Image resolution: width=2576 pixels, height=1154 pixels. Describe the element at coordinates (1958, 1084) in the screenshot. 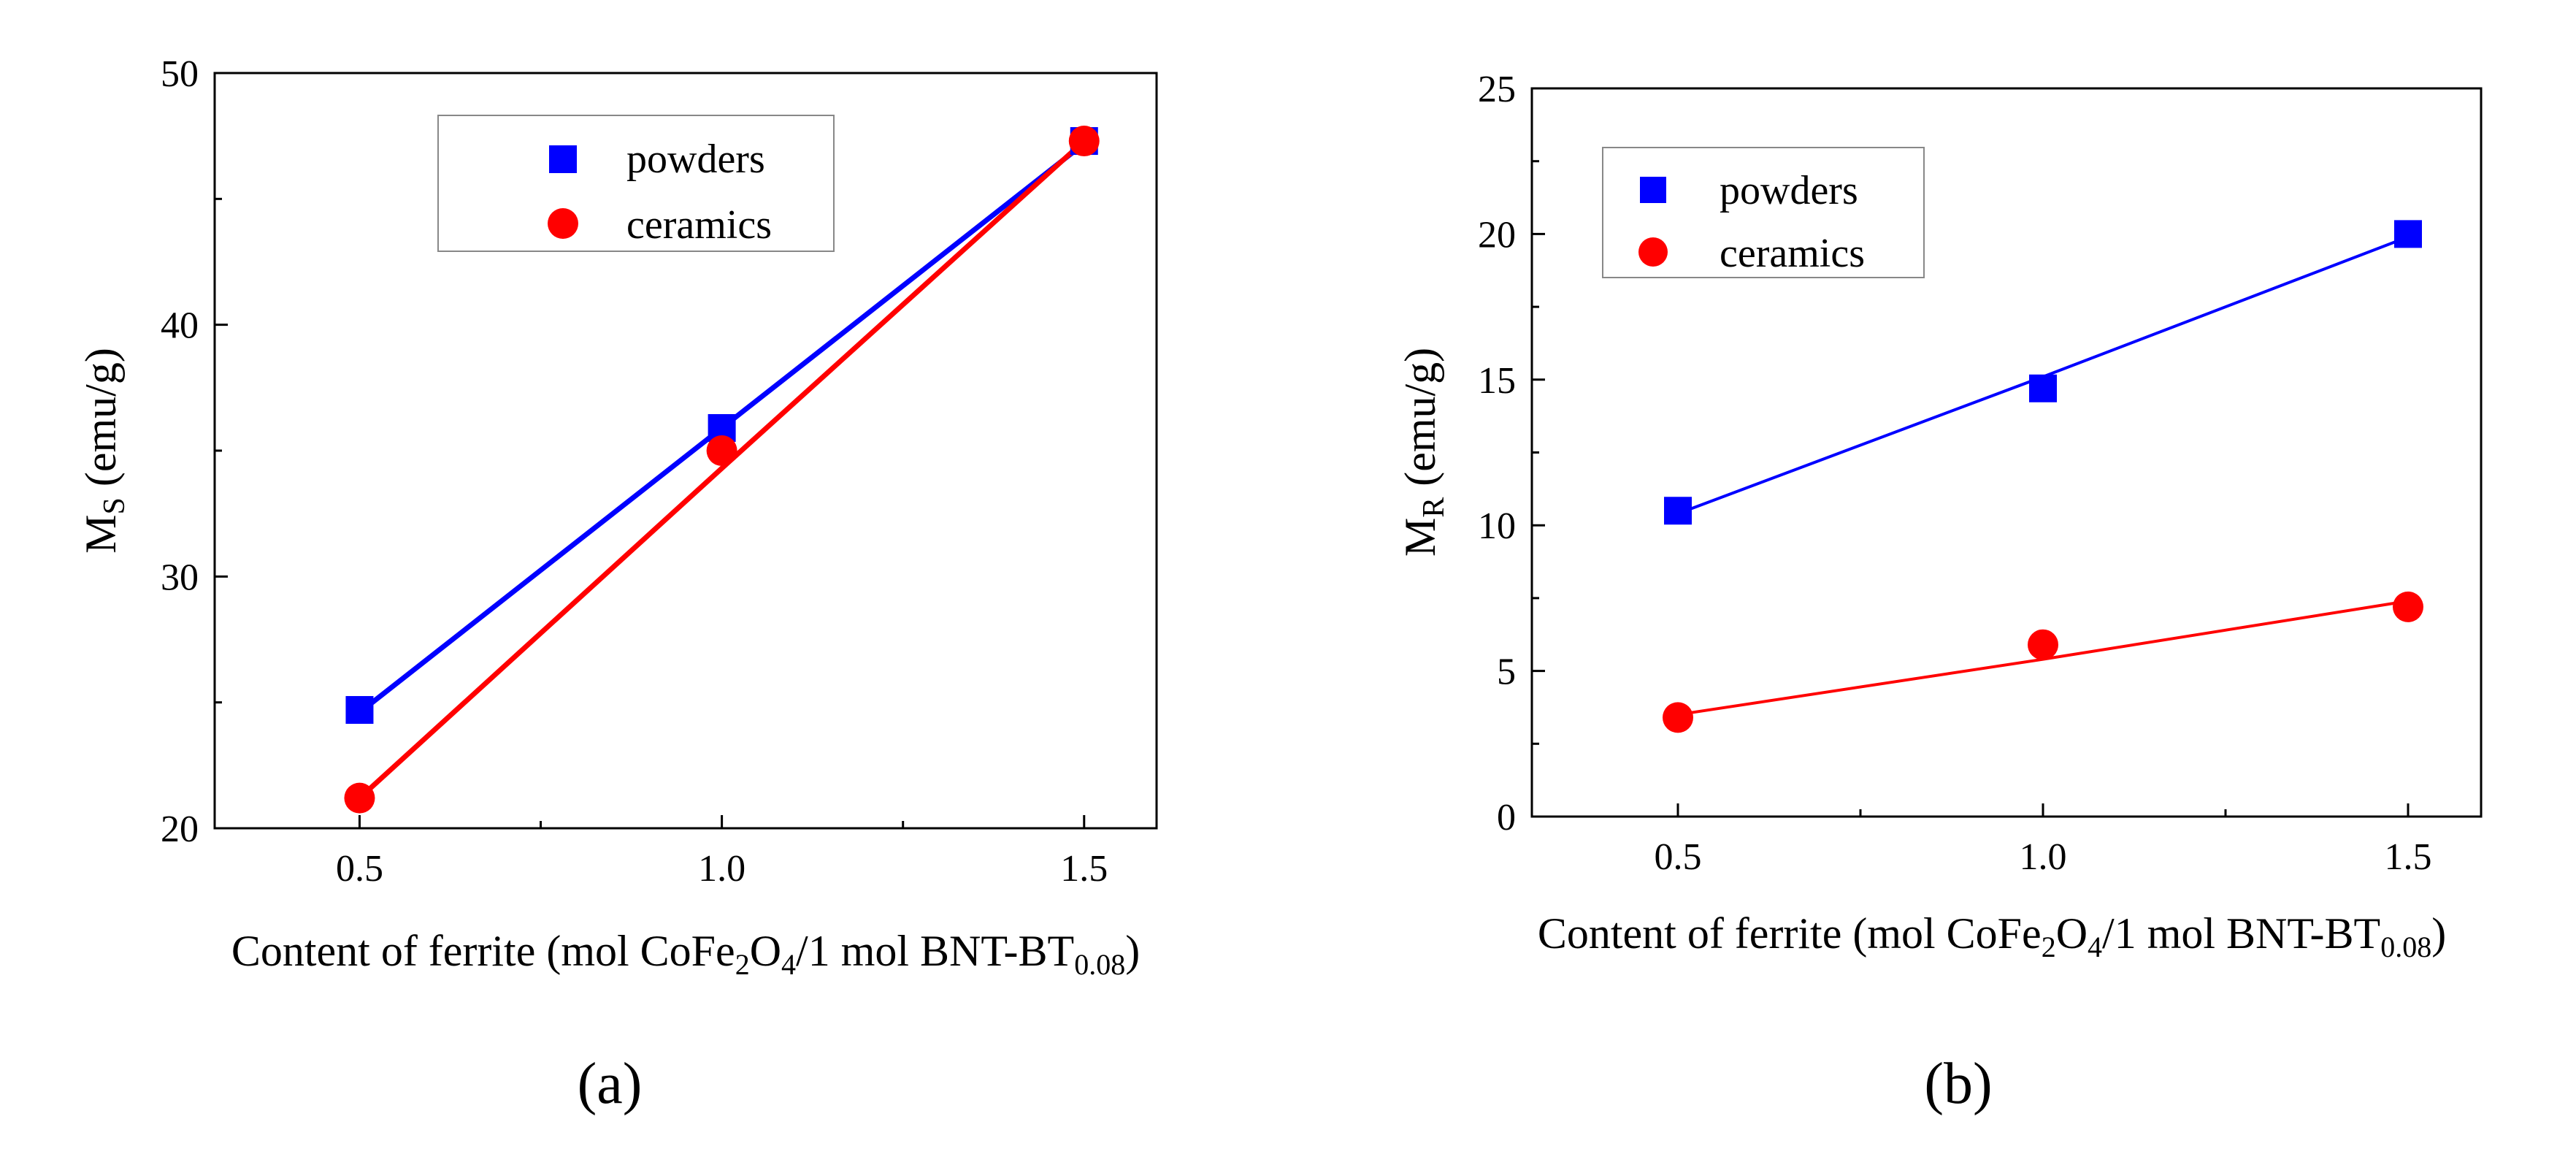

I see `panel-label-b: (b)` at that location.